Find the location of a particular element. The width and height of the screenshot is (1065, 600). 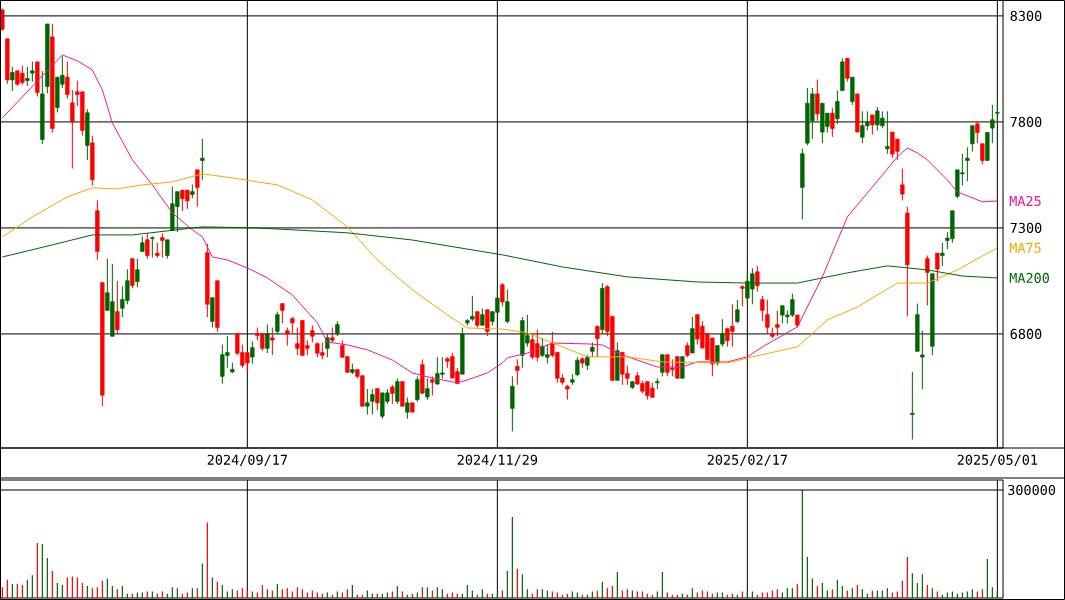

y-tick-label: 8300 is located at coordinates (1026, 15).